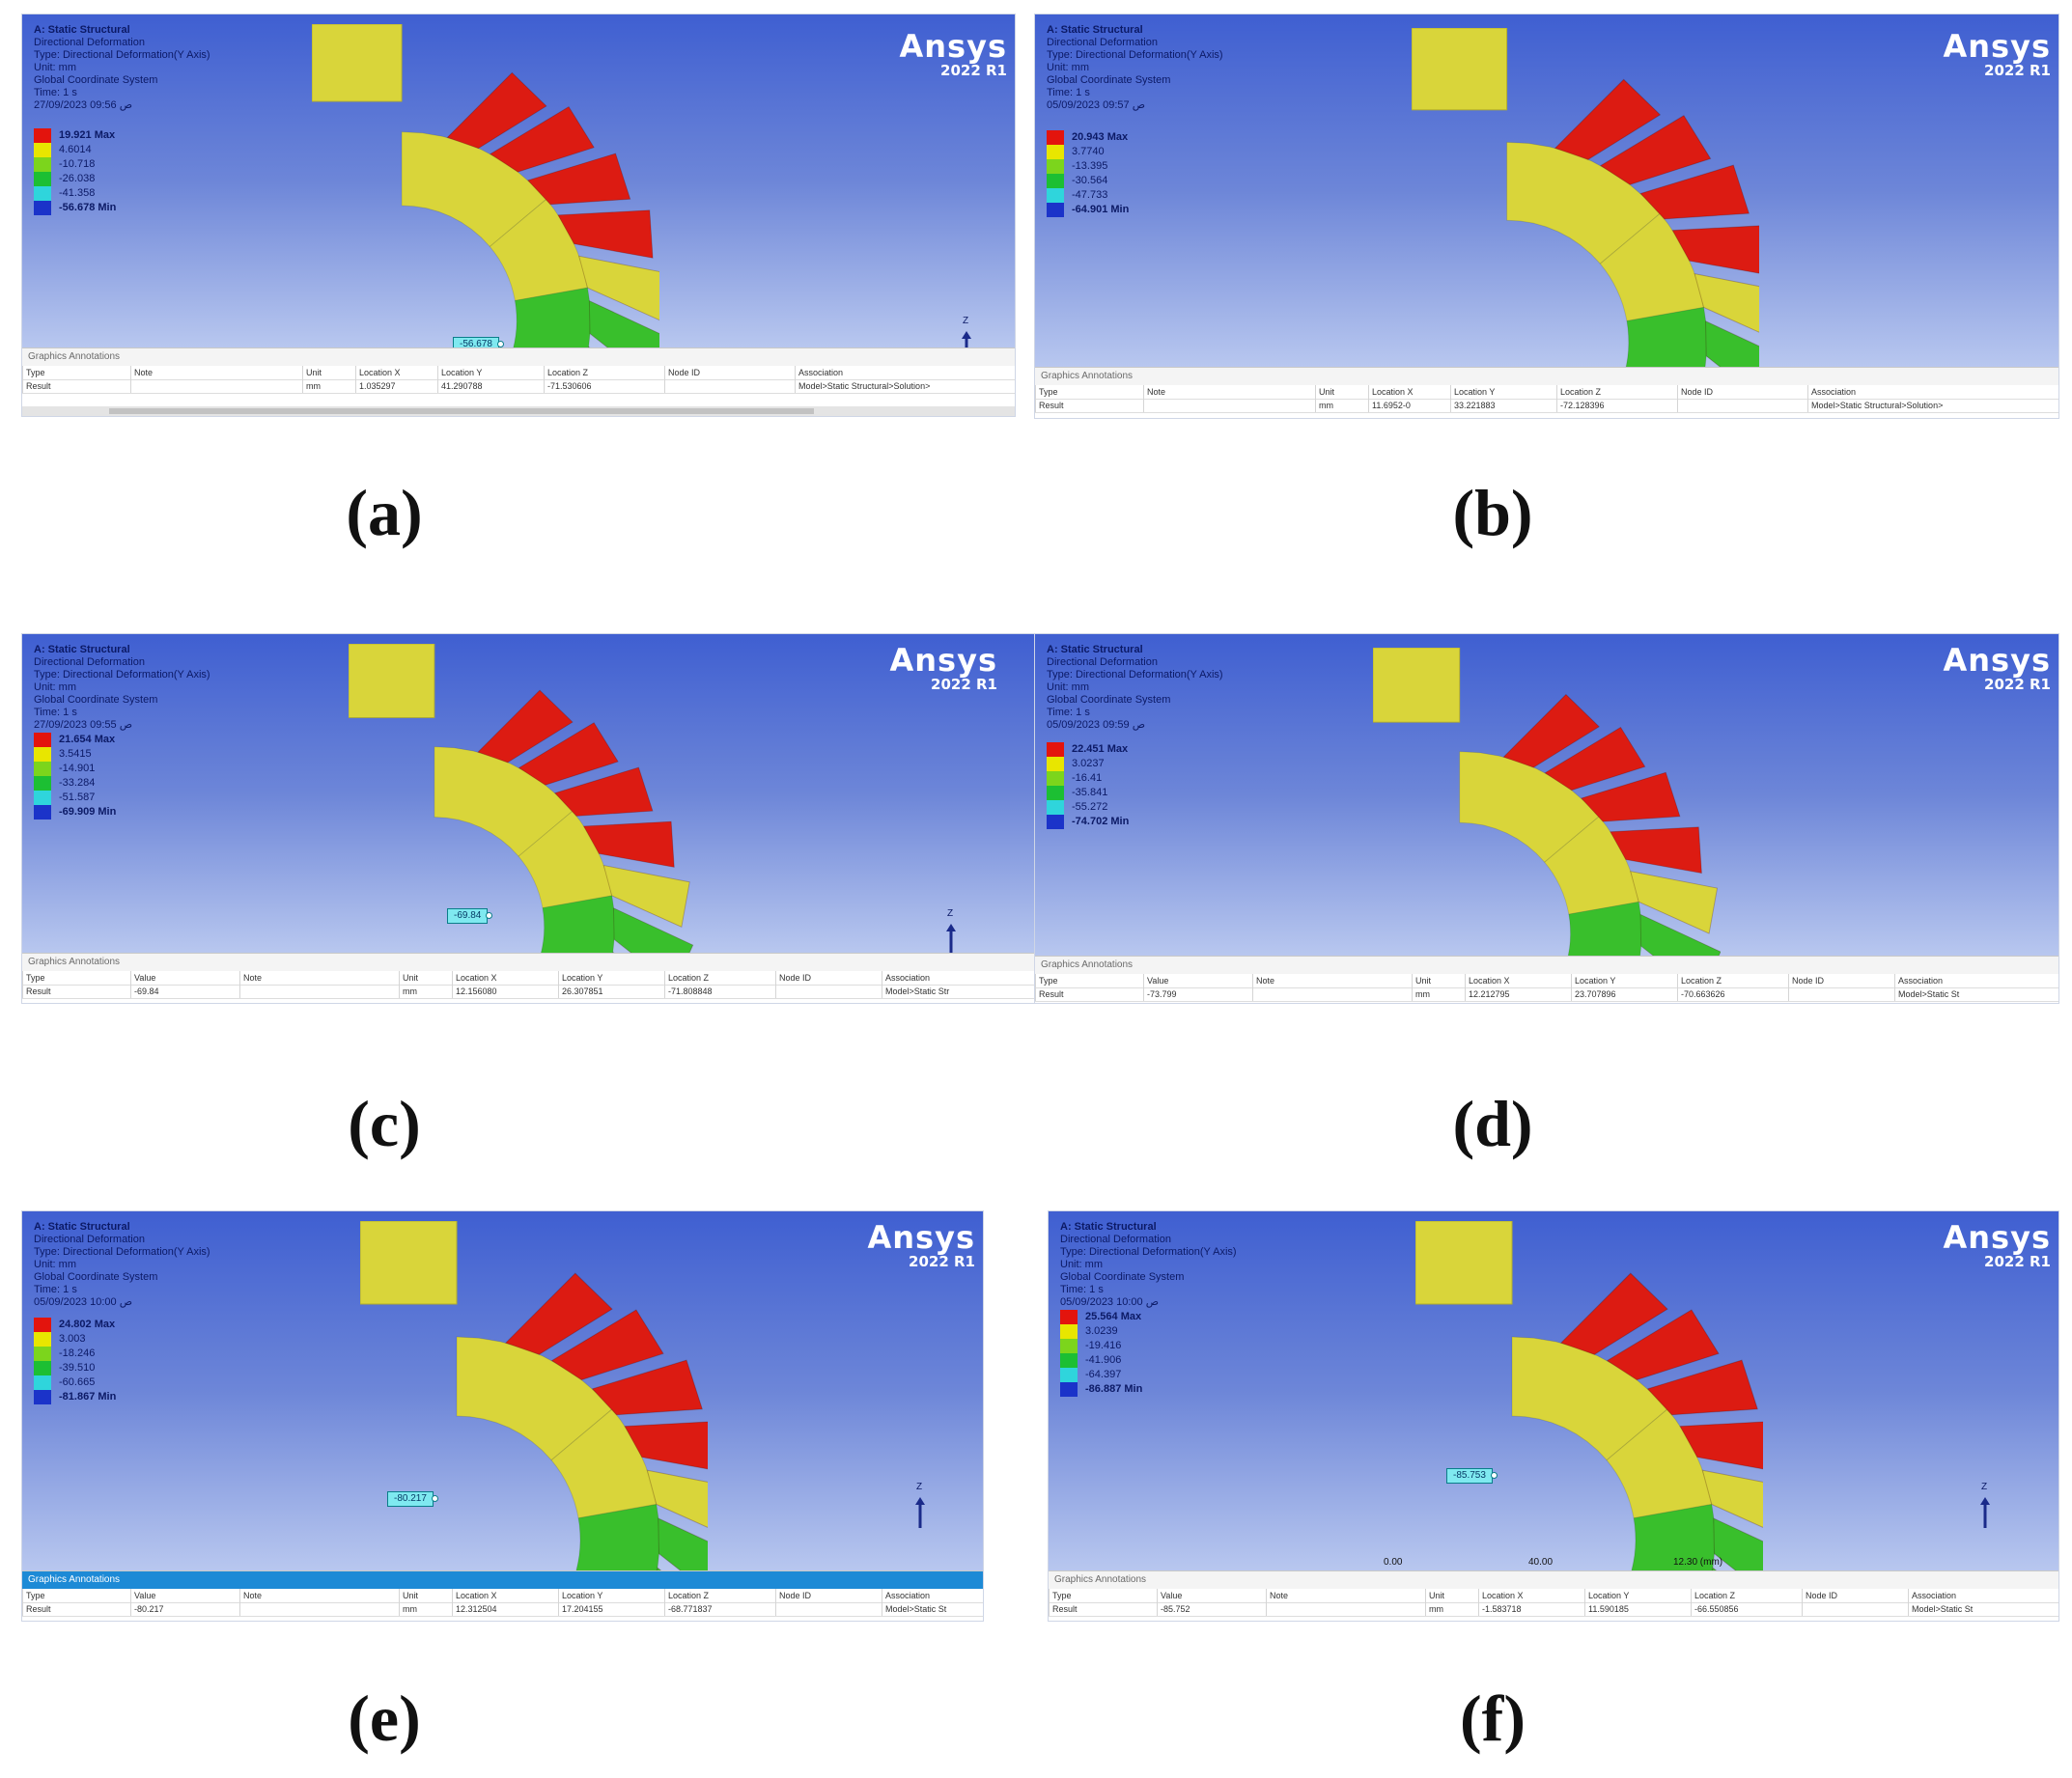 This screenshot has width=2072, height=1778. What do you see at coordinates (55, 1264) in the screenshot?
I see `header-line: Unit: mm` at bounding box center [55, 1264].